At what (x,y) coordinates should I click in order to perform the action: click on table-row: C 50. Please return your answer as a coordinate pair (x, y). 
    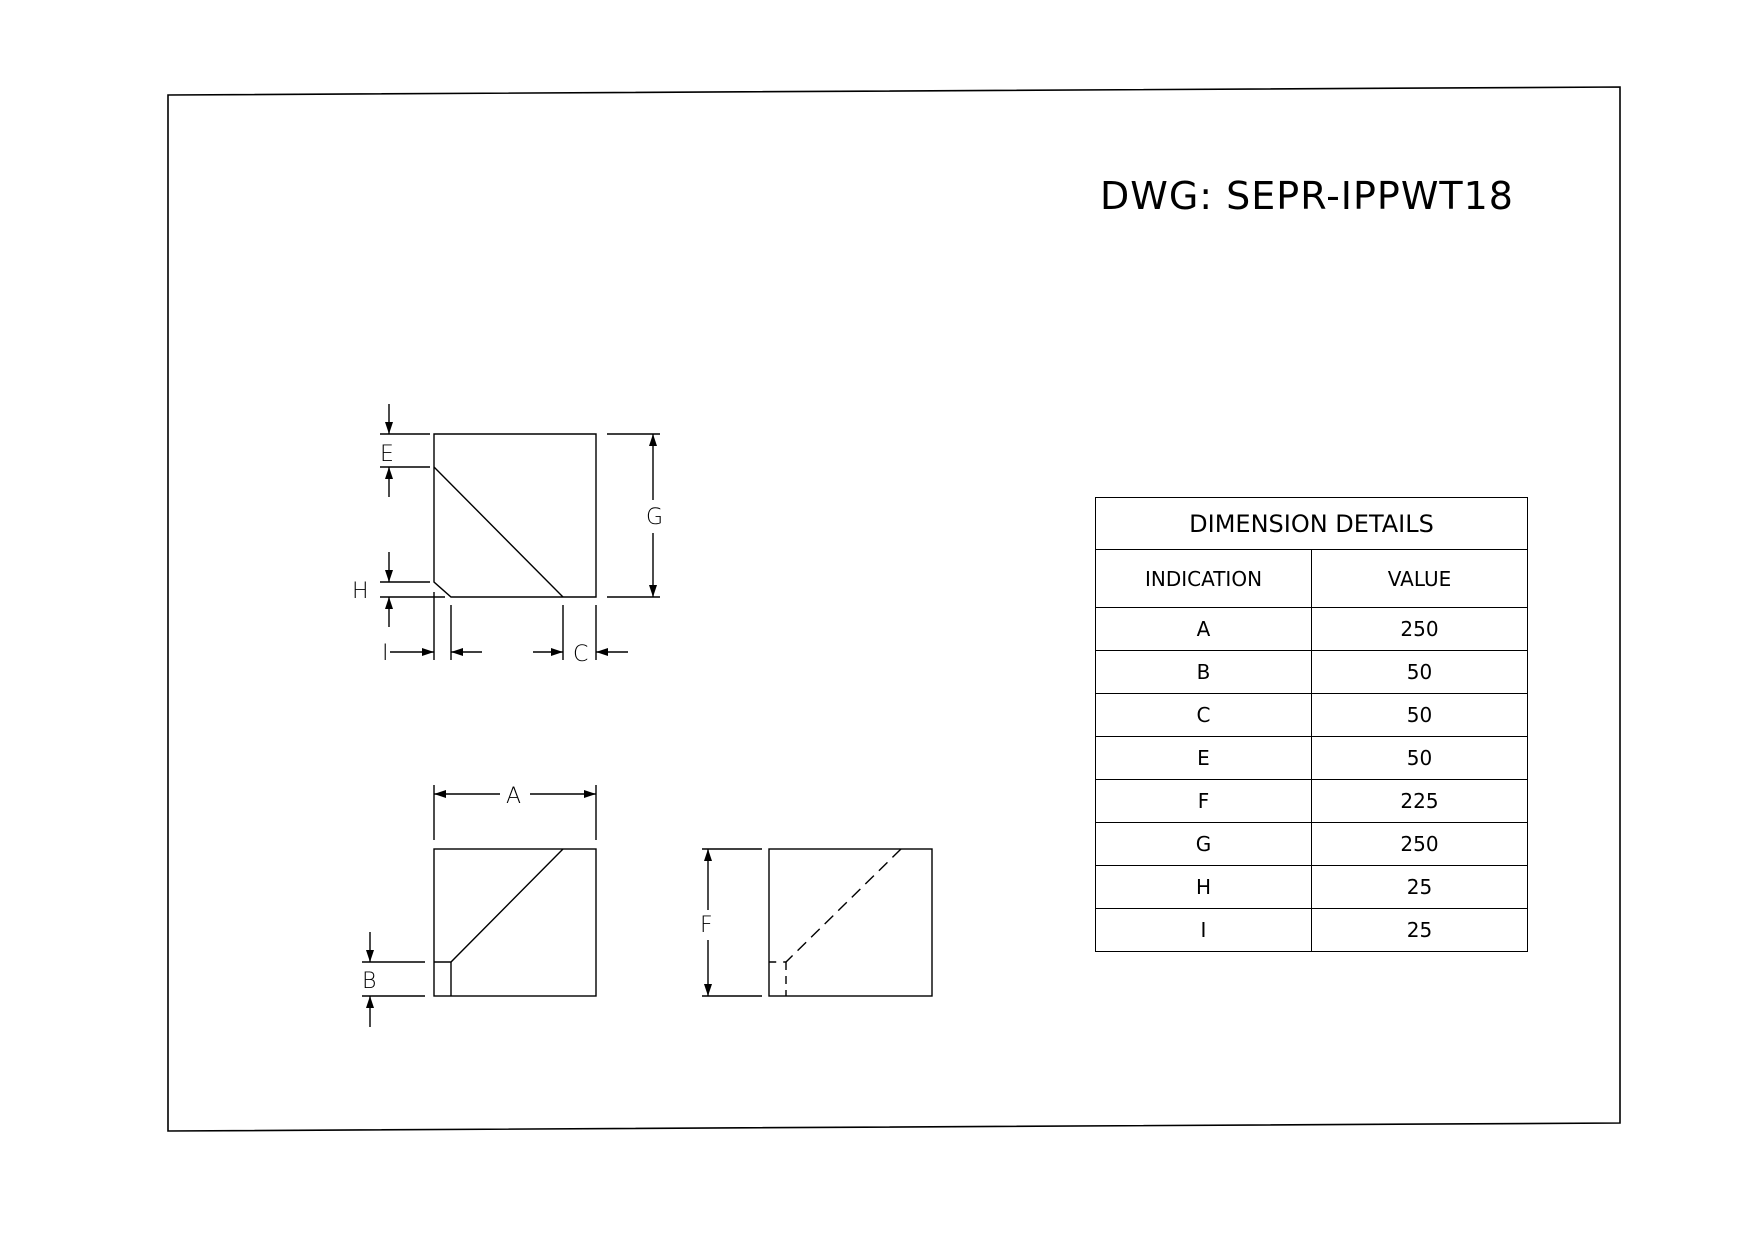
    Looking at the image, I should click on (1311, 715).